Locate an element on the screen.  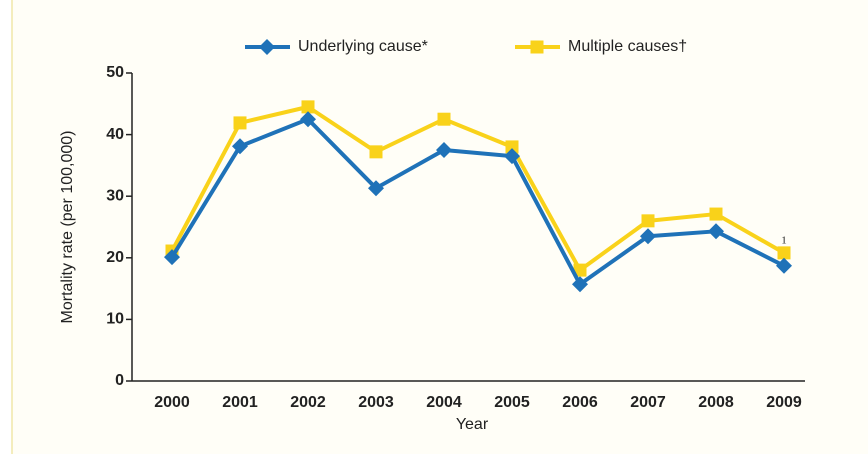
y-tick-label: 20 is located at coordinates (115, 257).